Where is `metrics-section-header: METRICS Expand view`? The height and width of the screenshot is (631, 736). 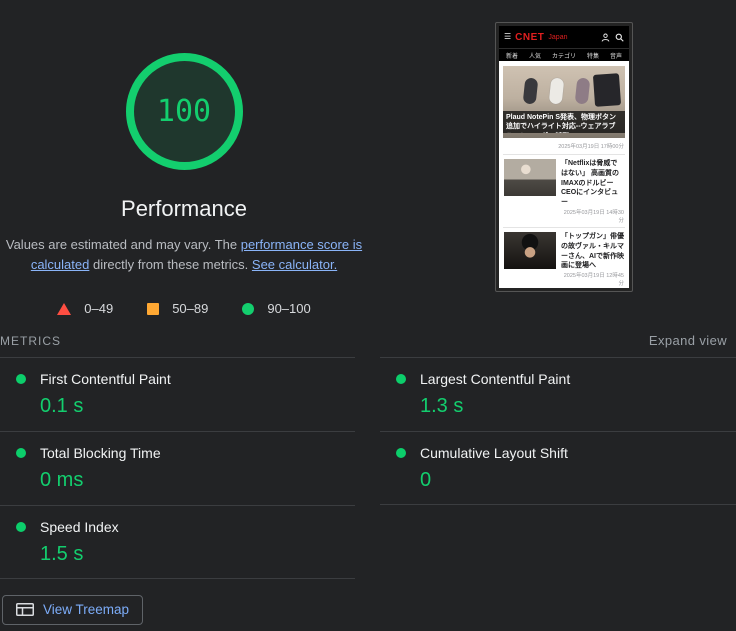 metrics-section-header: METRICS Expand view is located at coordinates (368, 340).